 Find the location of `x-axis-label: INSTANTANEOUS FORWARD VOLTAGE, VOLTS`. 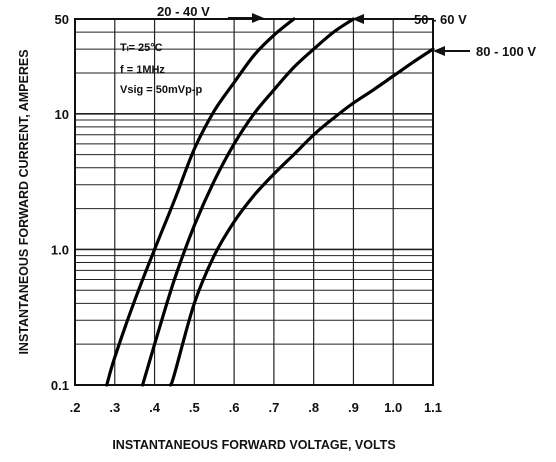

x-axis-label: INSTANTANEOUS FORWARD VOLTAGE, VOLTS is located at coordinates (253, 445).